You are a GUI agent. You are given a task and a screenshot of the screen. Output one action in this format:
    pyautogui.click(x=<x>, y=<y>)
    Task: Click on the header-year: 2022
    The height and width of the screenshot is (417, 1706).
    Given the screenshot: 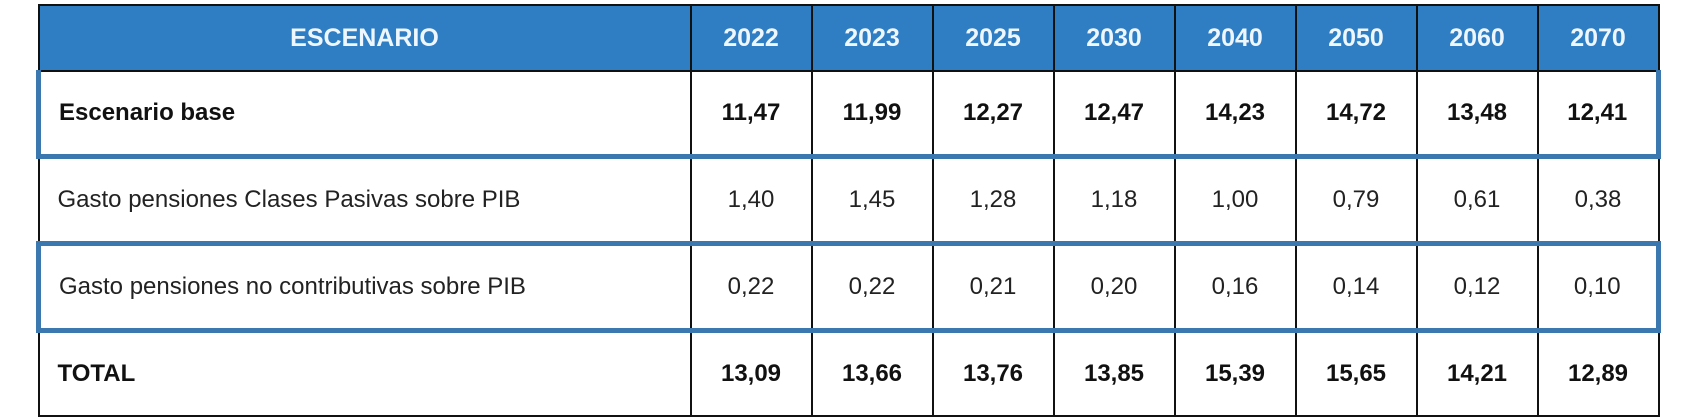 What is the action you would take?
    pyautogui.click(x=751, y=38)
    